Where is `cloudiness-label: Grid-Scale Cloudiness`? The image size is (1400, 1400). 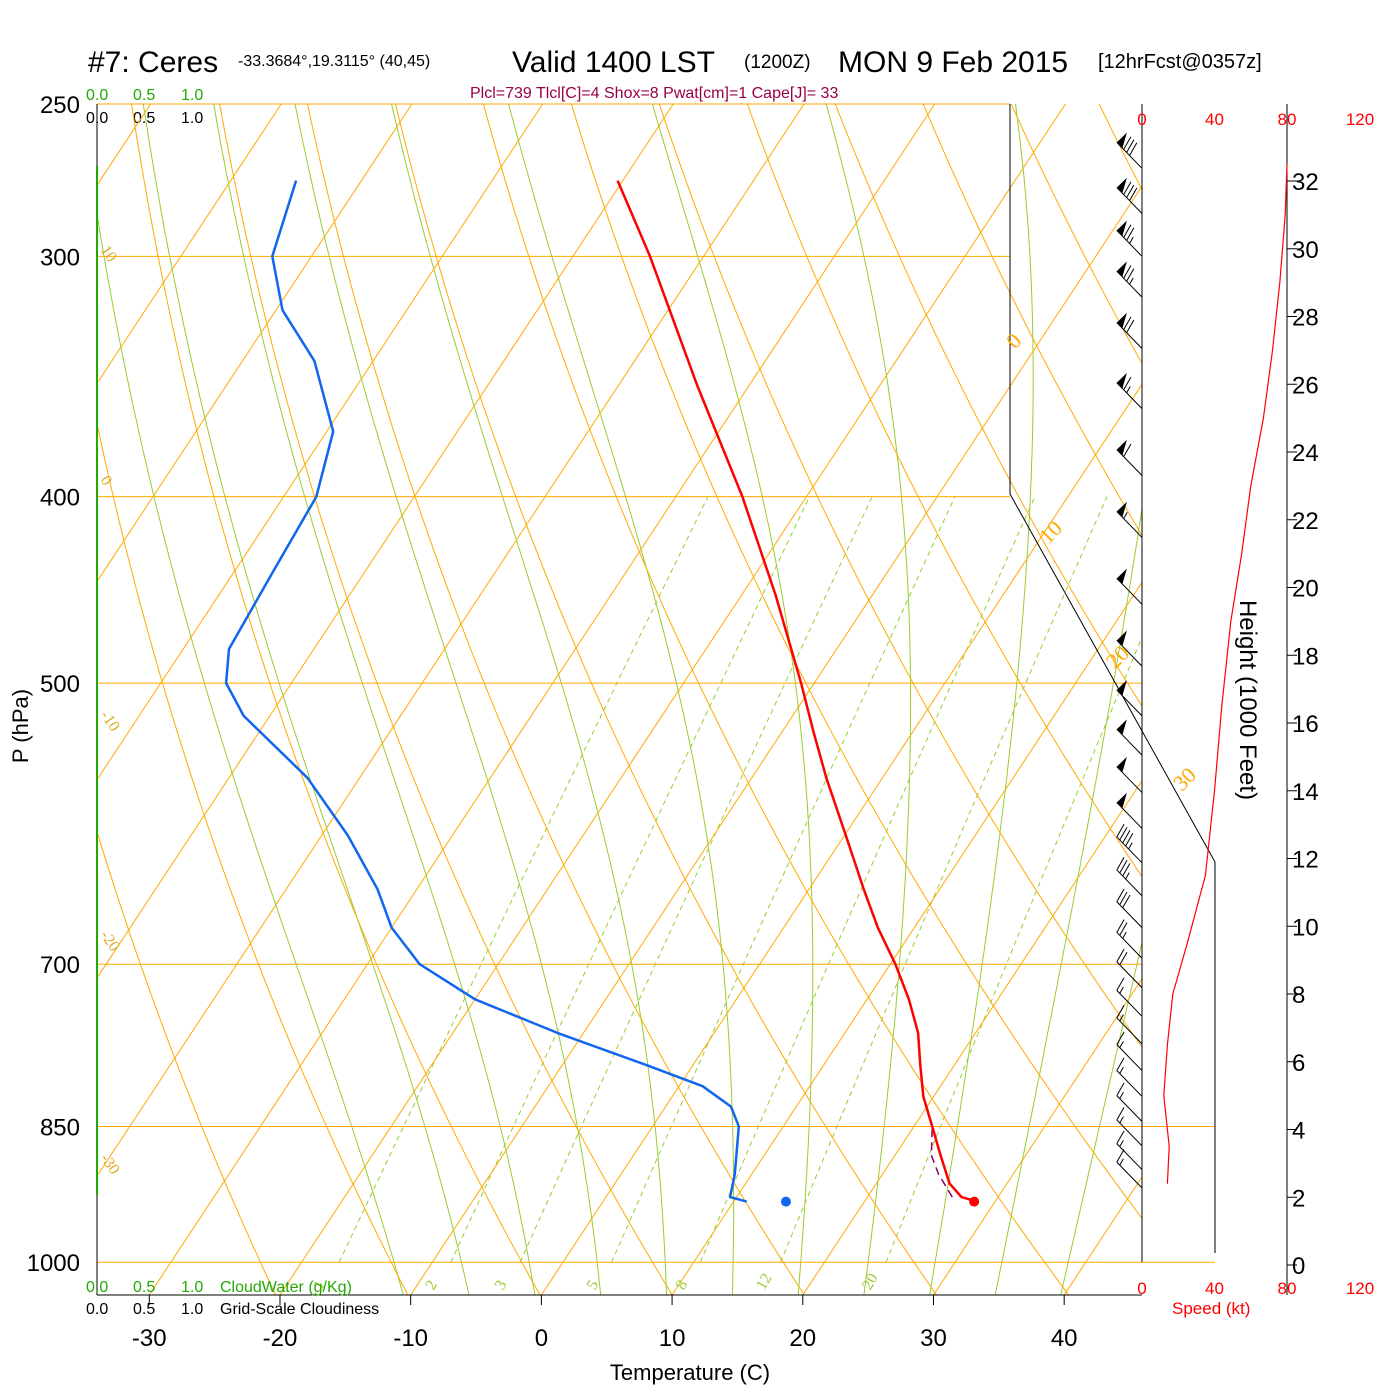 cloudiness-label: Grid-Scale Cloudiness is located at coordinates (299, 1309).